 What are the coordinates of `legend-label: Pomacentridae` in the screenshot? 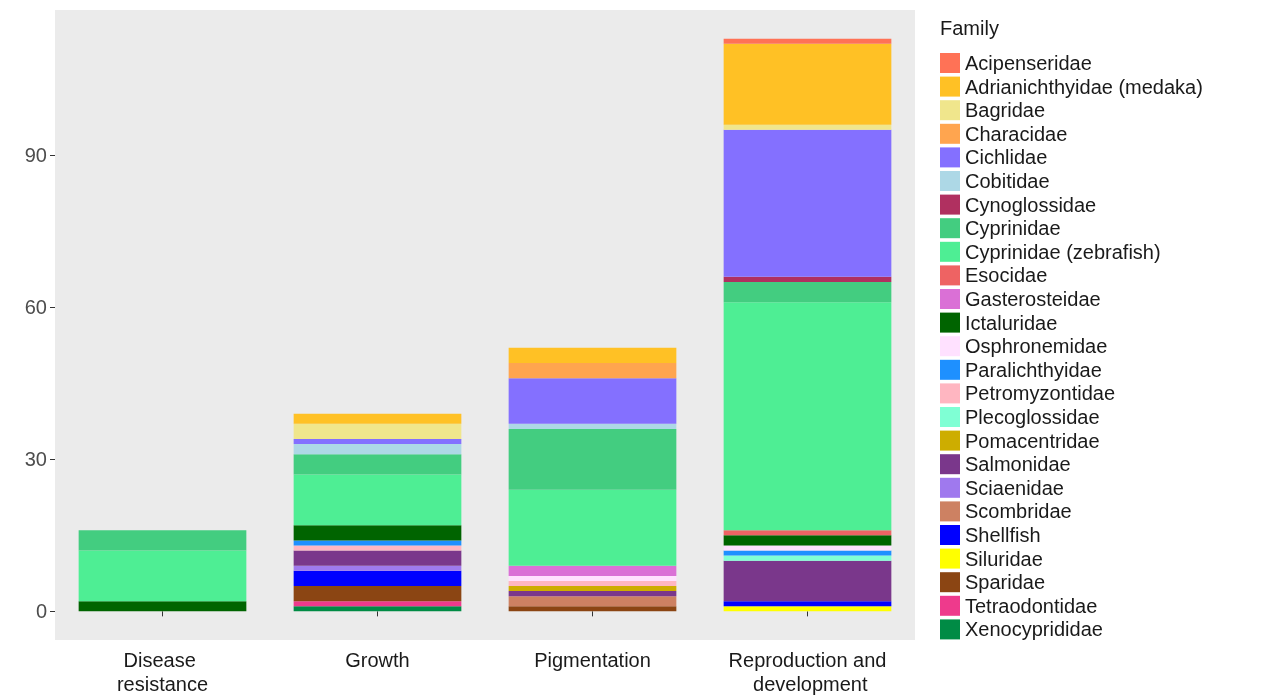 It's located at (1032, 440).